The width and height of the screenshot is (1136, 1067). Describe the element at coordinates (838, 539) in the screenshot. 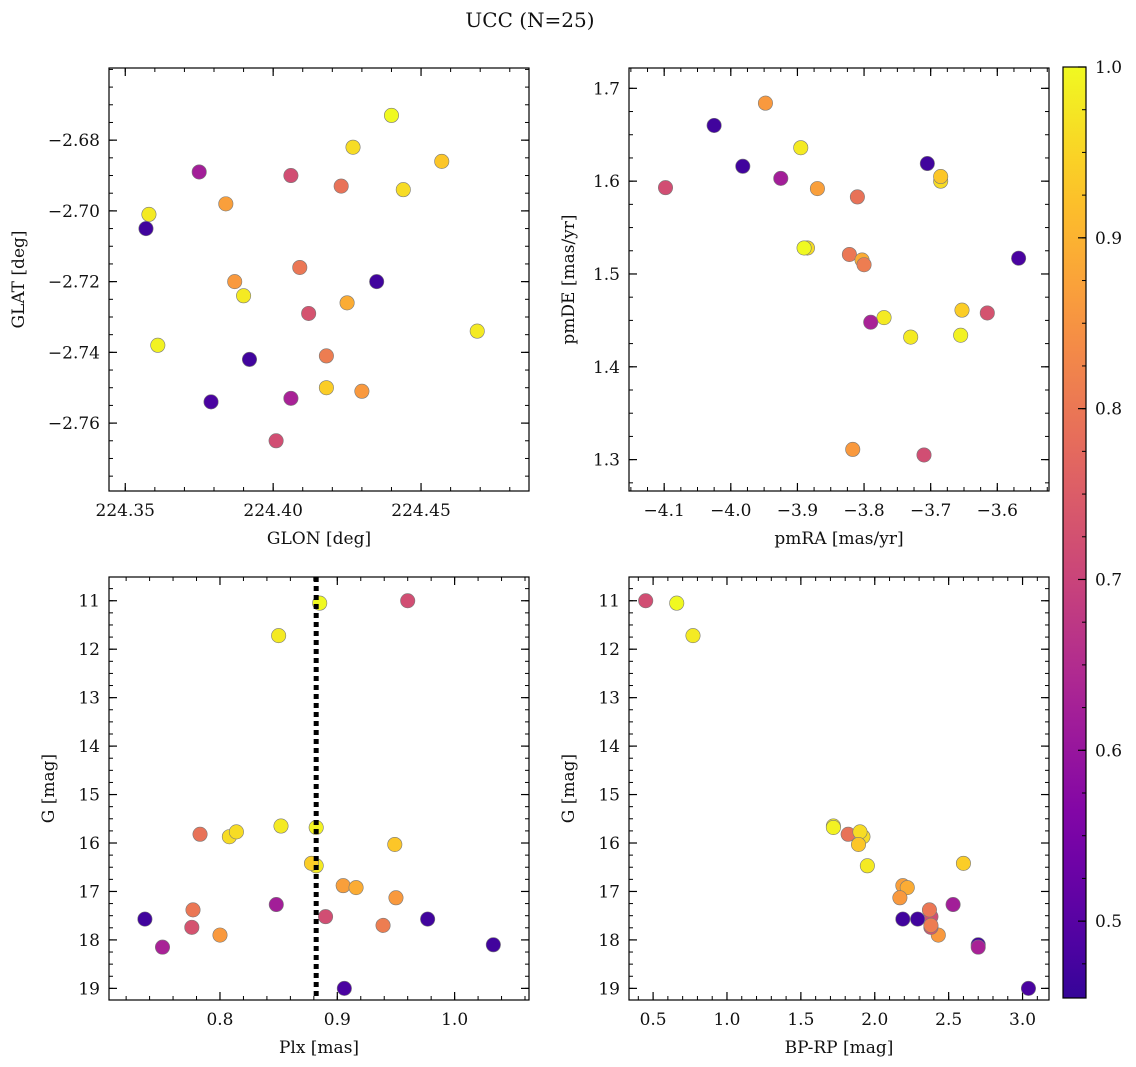

I see `x-axis-label: pmRA [mas/yr]` at that location.